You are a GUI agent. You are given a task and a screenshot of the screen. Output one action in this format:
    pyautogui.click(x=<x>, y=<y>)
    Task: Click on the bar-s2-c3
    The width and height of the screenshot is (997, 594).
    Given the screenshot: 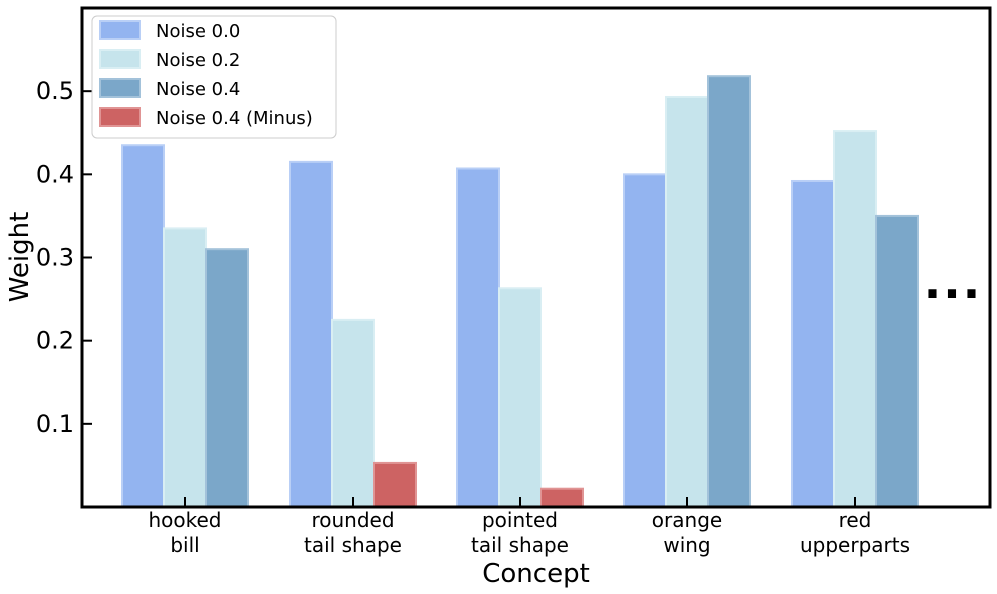 What is the action you would take?
    pyautogui.click(x=729, y=292)
    